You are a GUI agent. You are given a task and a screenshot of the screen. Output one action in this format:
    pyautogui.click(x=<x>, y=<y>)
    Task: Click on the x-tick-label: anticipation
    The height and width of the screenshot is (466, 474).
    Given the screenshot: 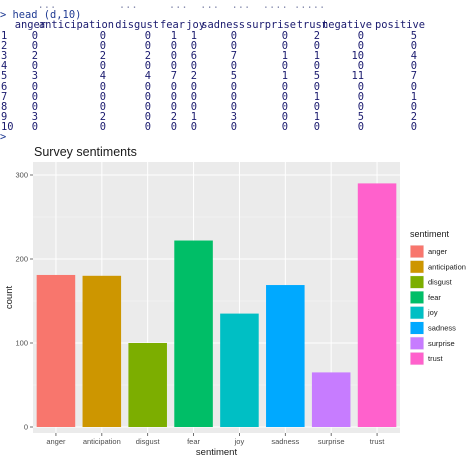 What is the action you would take?
    pyautogui.click(x=102, y=441)
    